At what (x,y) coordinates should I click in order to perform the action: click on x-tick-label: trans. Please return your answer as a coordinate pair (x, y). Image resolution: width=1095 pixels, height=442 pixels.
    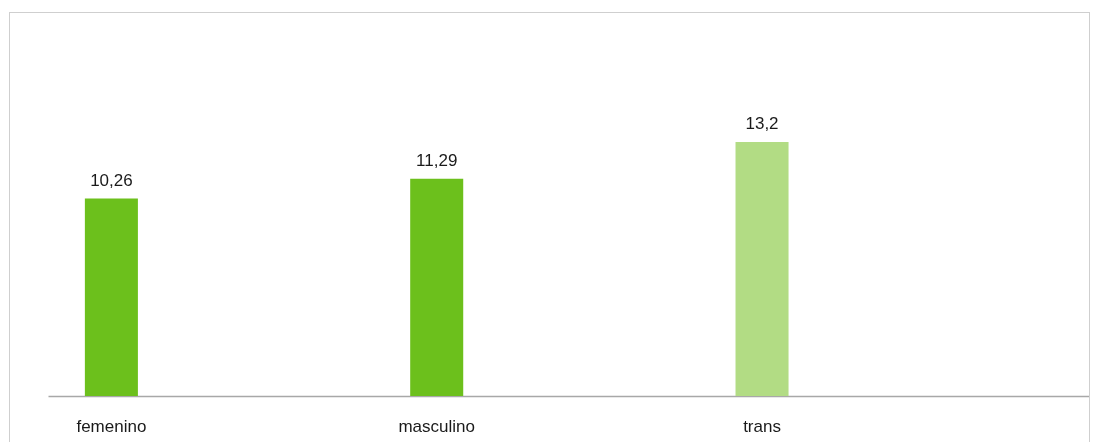
    Looking at the image, I should click on (762, 426).